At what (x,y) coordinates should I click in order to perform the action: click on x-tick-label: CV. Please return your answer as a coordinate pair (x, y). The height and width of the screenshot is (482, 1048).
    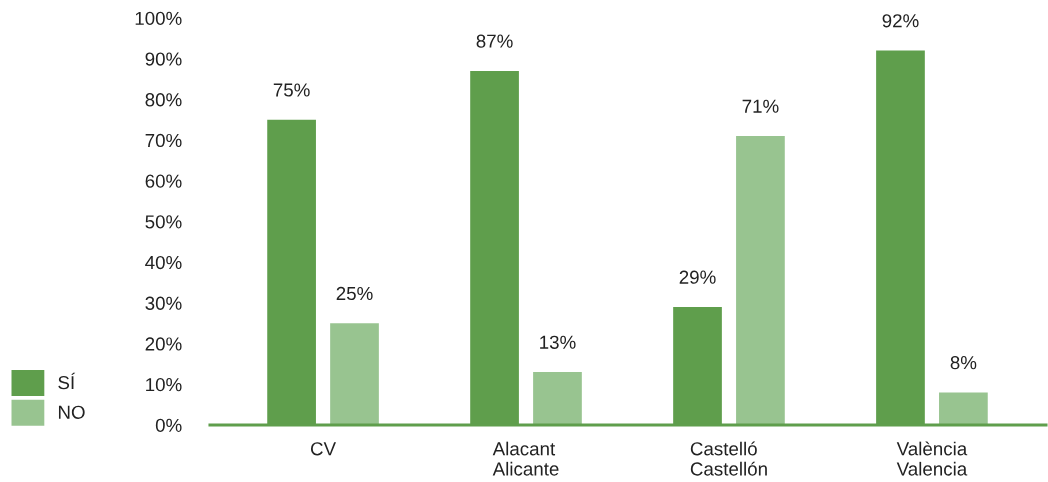
    Looking at the image, I should click on (323, 449).